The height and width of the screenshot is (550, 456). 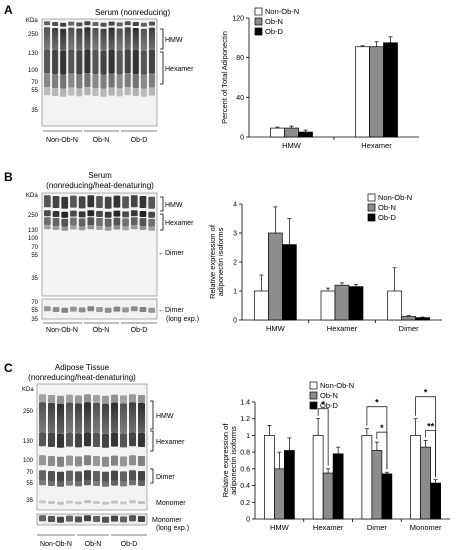 What do you see at coordinates (28, 390) in the screenshot?
I see `blot-c-kda-label: KDa` at bounding box center [28, 390].